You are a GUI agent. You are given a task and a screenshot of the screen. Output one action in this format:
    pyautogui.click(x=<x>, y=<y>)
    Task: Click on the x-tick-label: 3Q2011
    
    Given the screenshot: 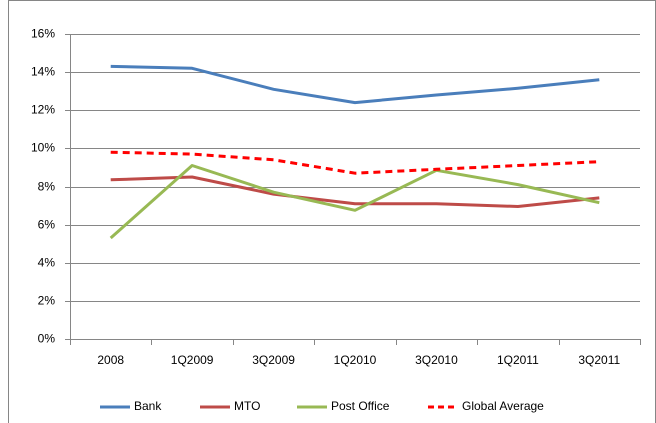 What is the action you would take?
    pyautogui.click(x=599, y=360)
    